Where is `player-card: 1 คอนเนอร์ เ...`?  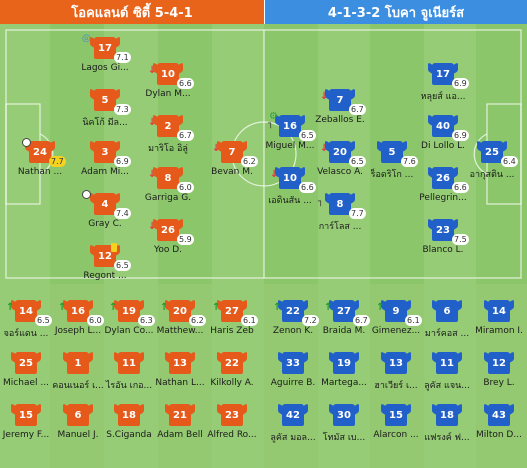
player-card: 1 คอนเนอร์ เ... is located at coordinates (78, 377).